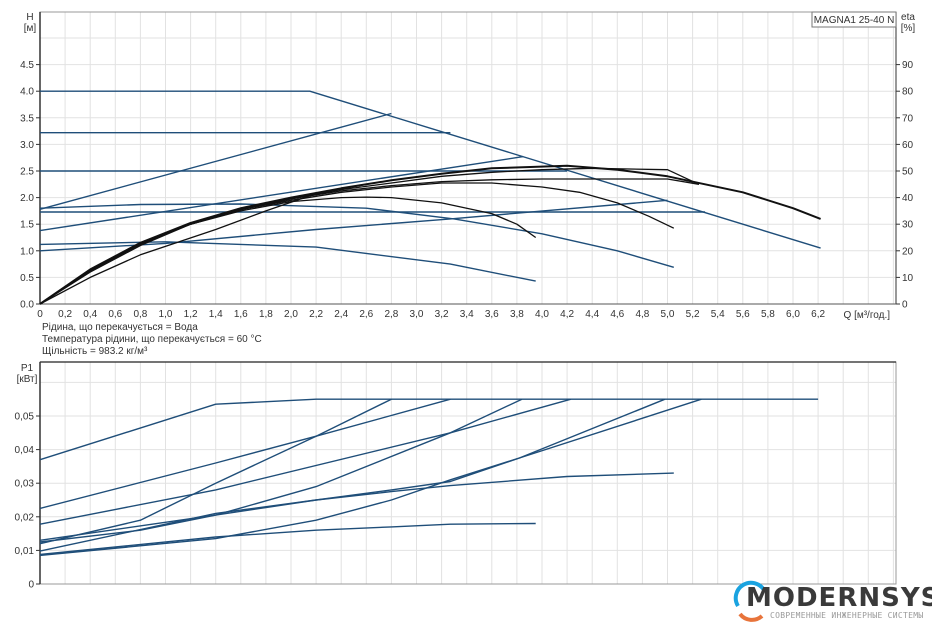 Image resolution: width=932 pixels, height=623 pixels. I want to click on x-tick-label: 0,6, so click(115, 314).